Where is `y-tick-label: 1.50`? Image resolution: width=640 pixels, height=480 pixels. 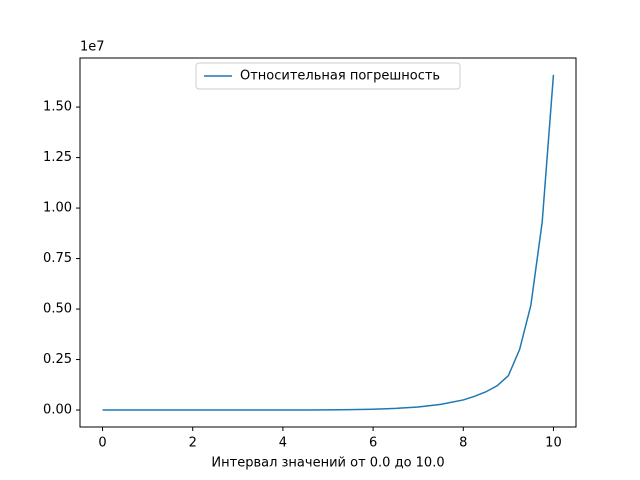 y-tick-label: 1.50 is located at coordinates (57, 107).